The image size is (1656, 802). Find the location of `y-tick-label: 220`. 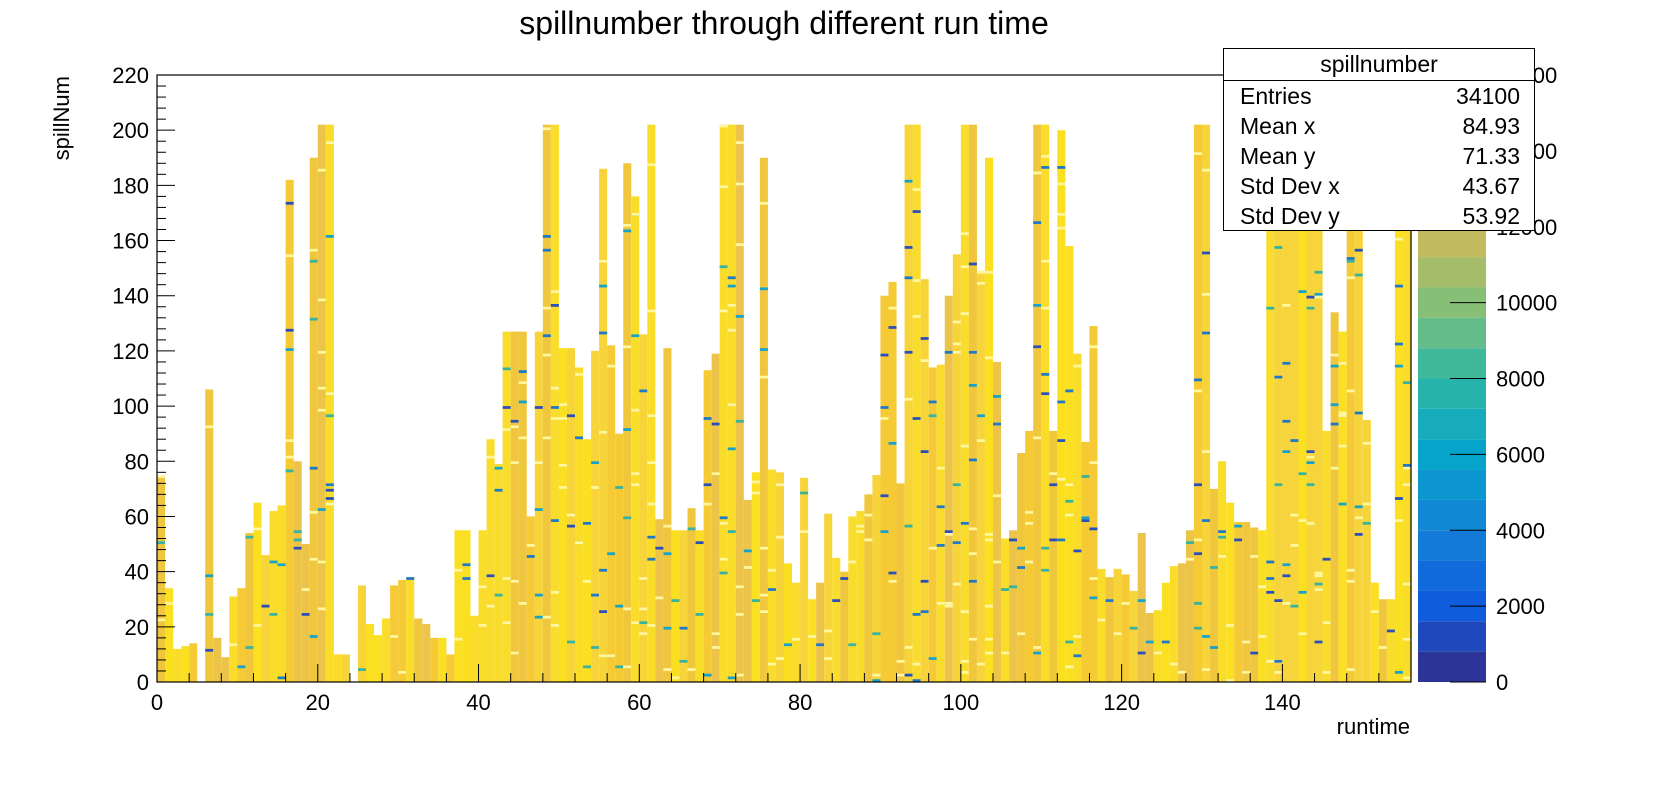

y-tick-label: 220 is located at coordinates (130, 75).